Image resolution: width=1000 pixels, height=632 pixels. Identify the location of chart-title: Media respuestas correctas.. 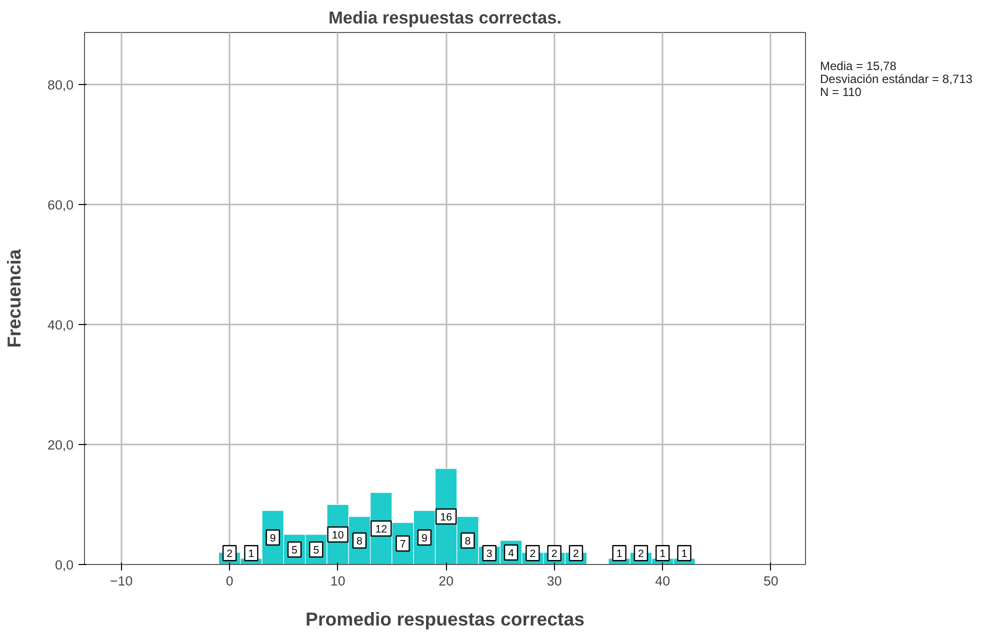
(445, 18).